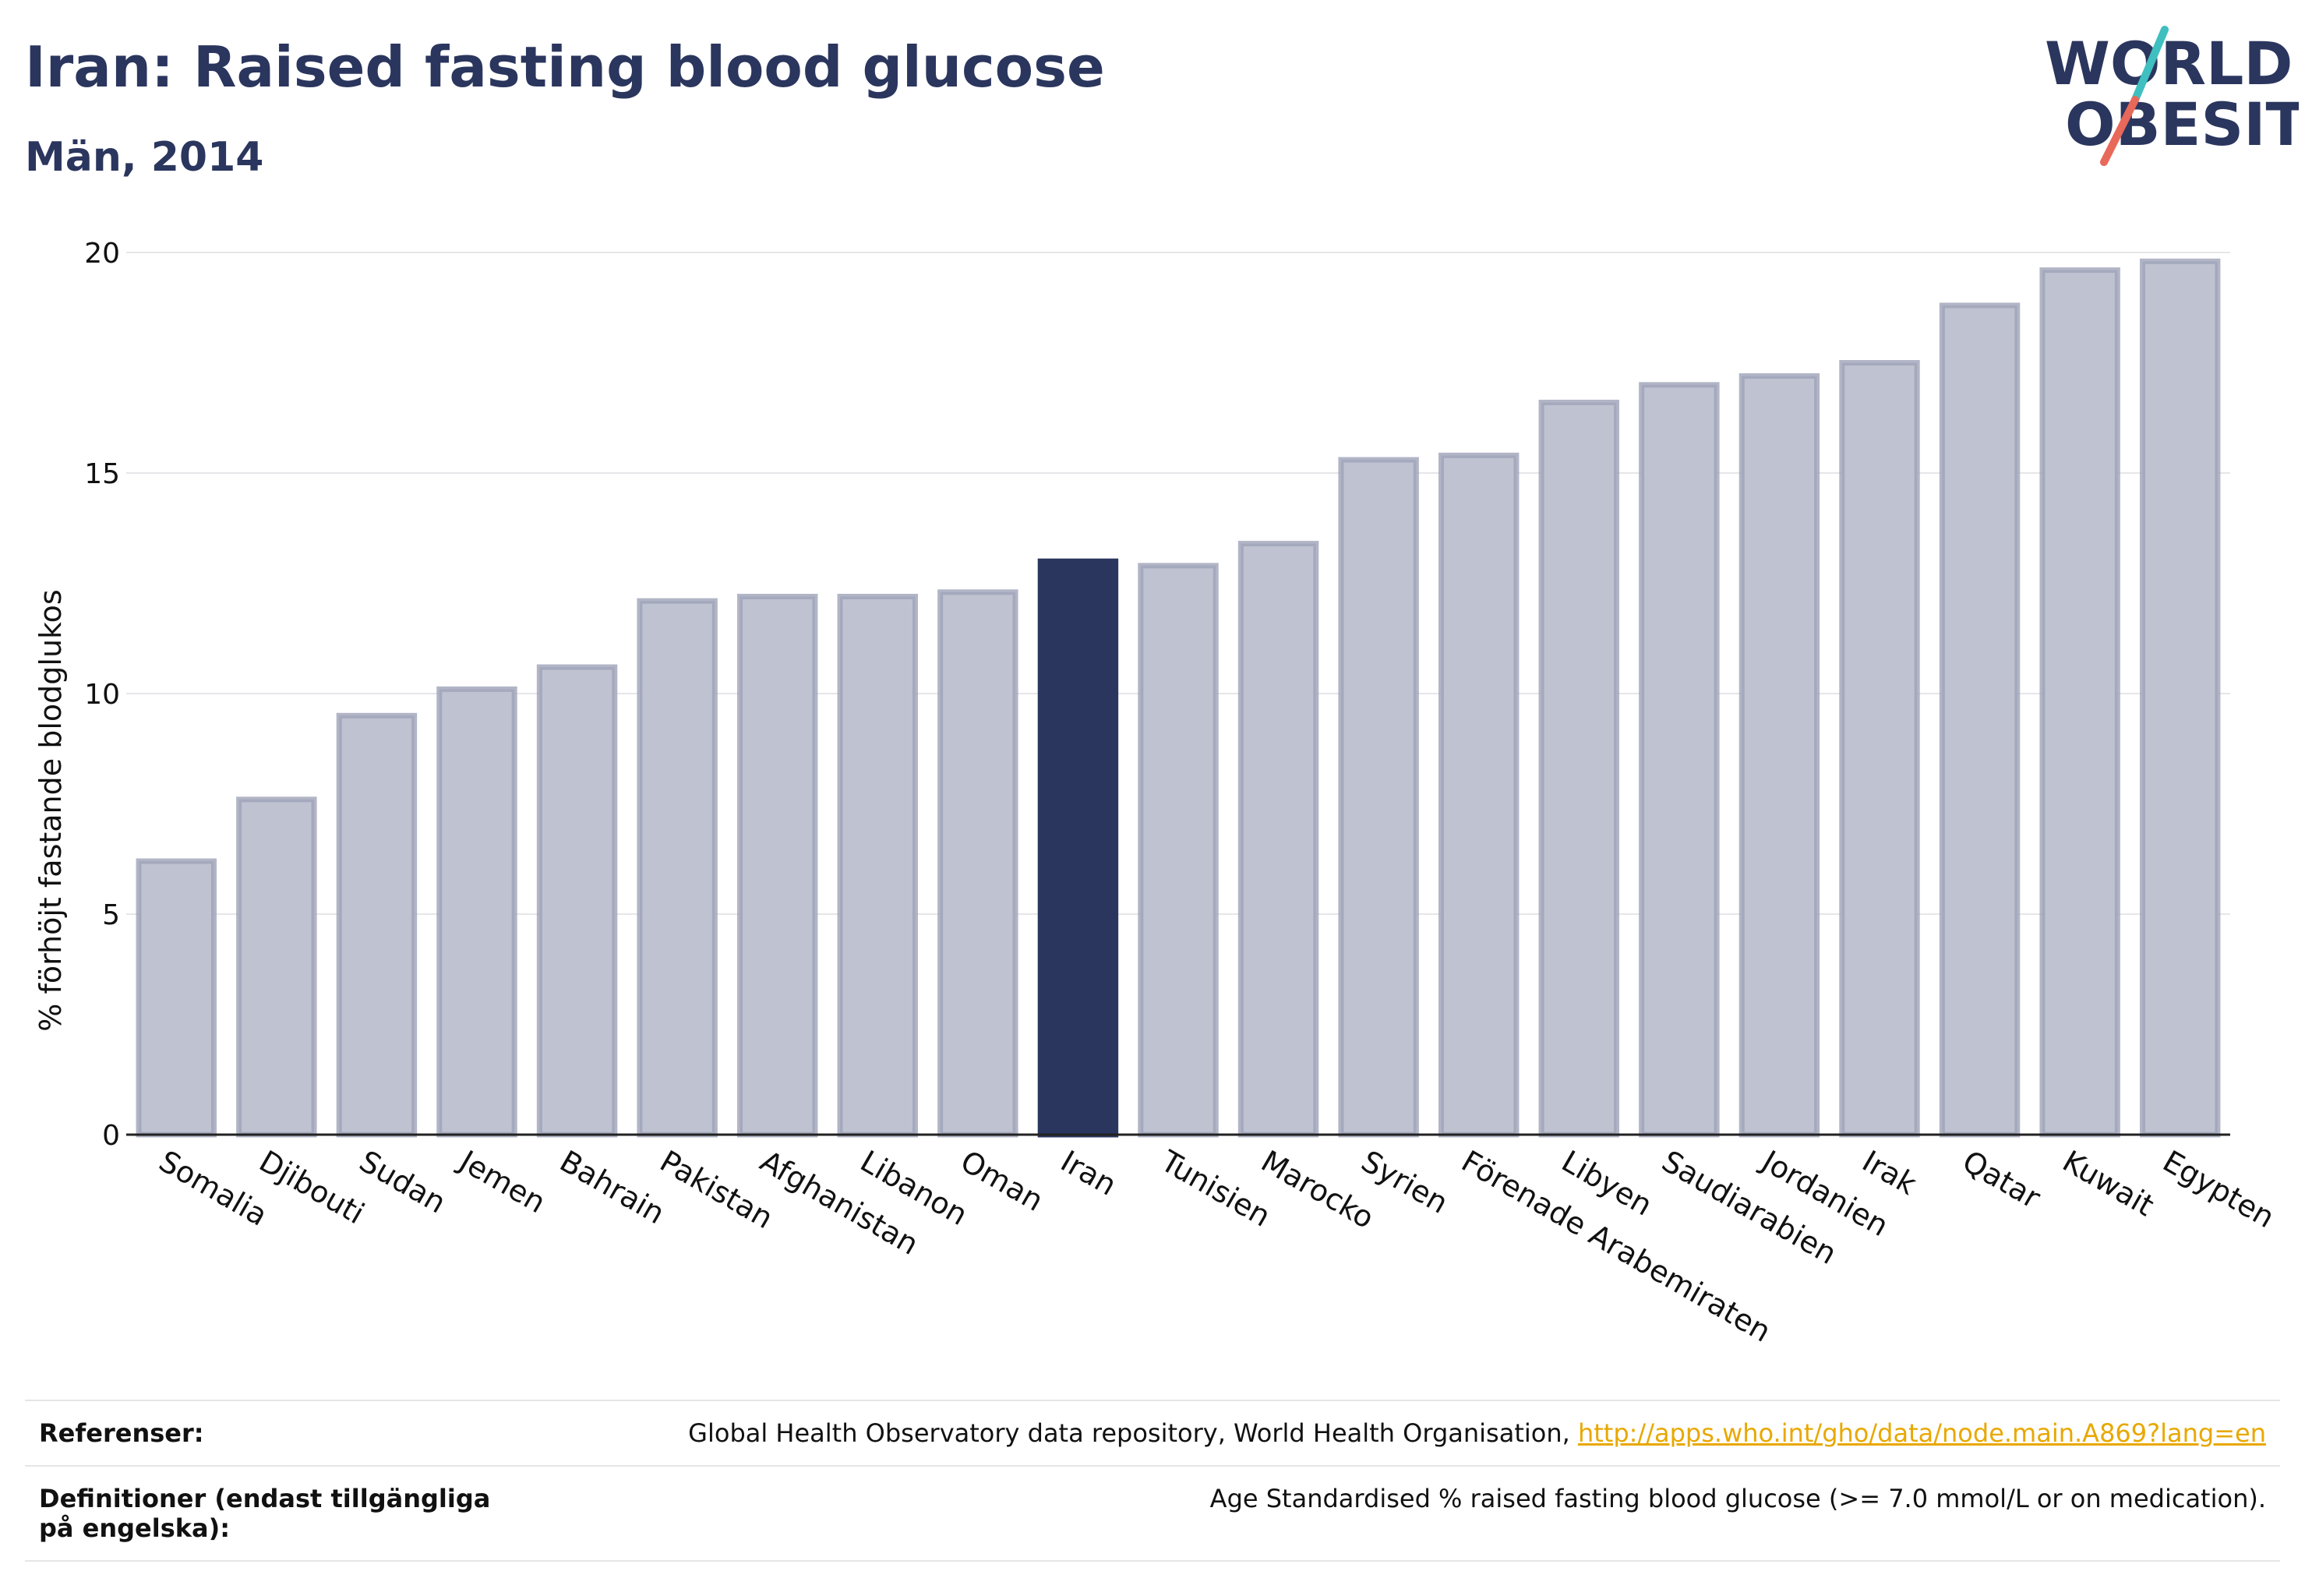 Image resolution: width=2305 pixels, height=1596 pixels. What do you see at coordinates (2079, 702) in the screenshot?
I see `bar-kuwait` at bounding box center [2079, 702].